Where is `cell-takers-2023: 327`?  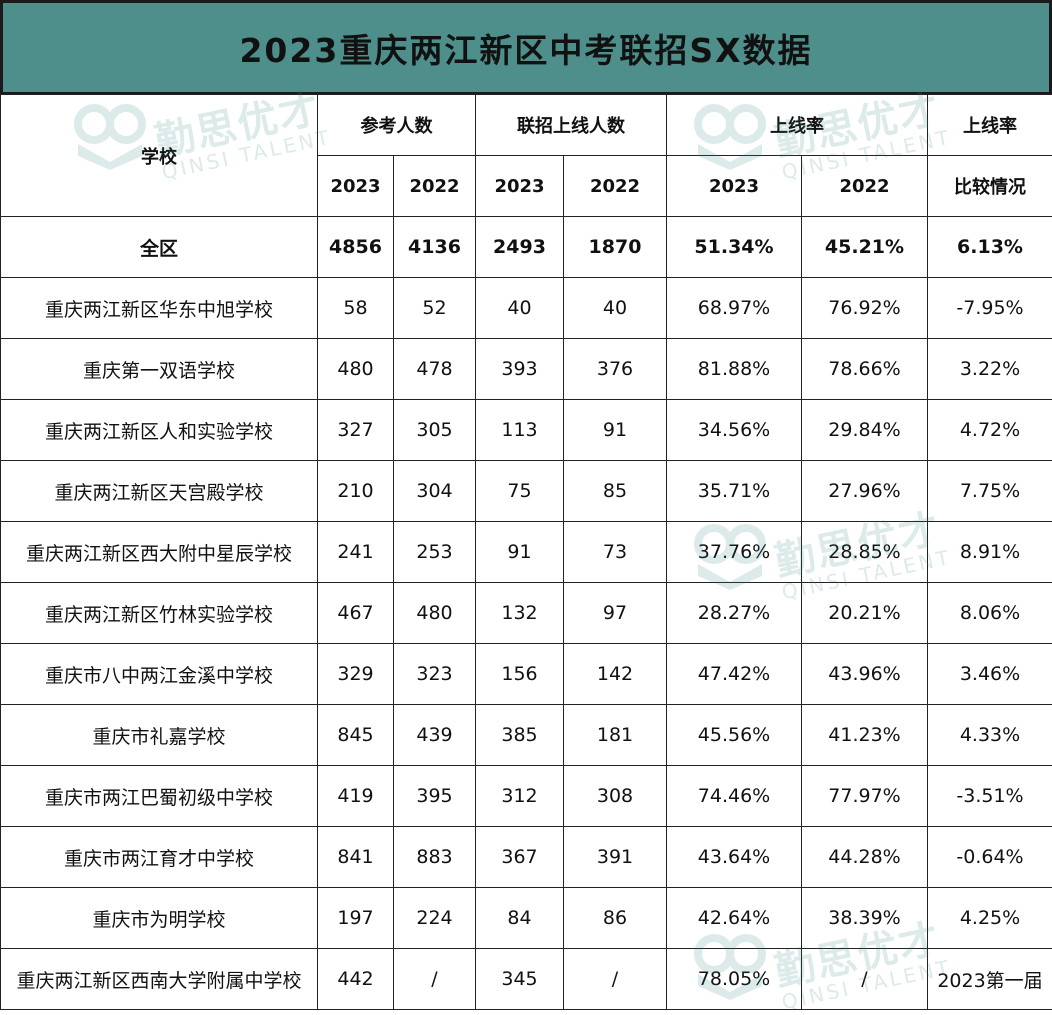
cell-takers-2023: 327 is located at coordinates (355, 430).